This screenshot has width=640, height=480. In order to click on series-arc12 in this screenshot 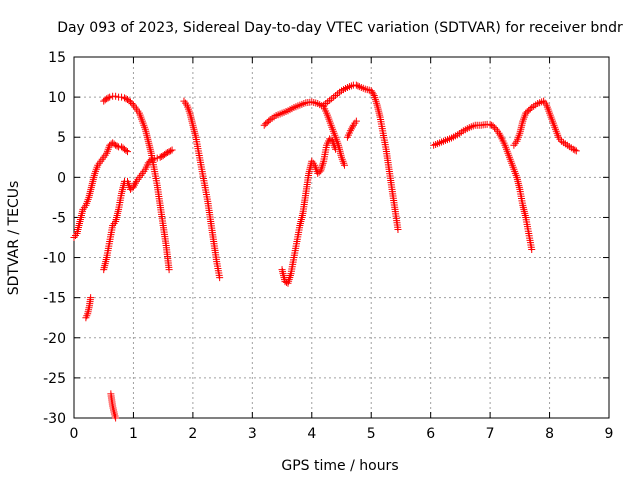, I will do `click(545, 126)`.